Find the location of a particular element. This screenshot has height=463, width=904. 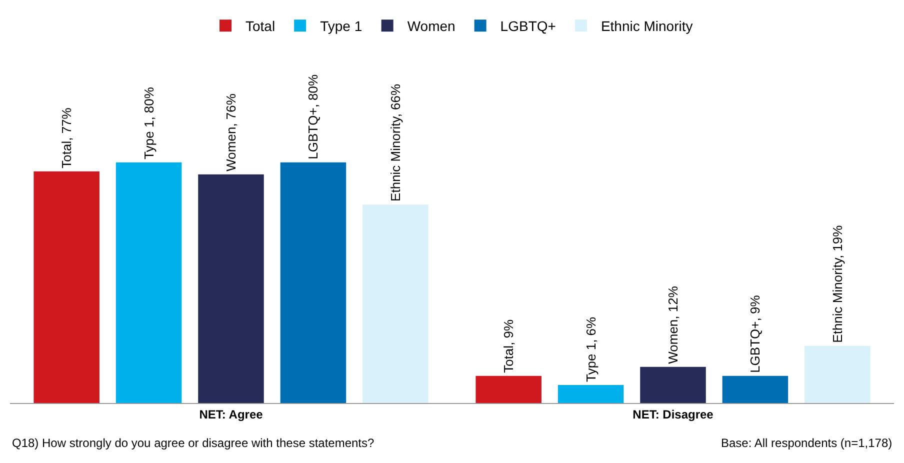

data-label: Type 1, 80% is located at coordinates (148, 123).